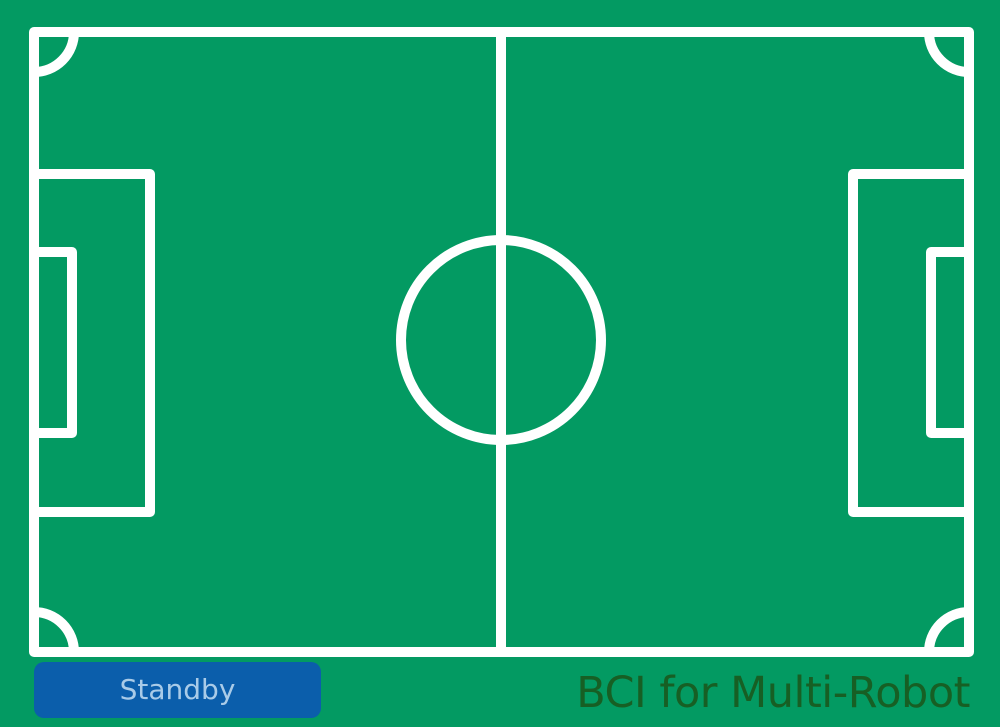 The height and width of the screenshot is (727, 1000). What do you see at coordinates (54, 52) in the screenshot?
I see `corner-arc-top-left` at bounding box center [54, 52].